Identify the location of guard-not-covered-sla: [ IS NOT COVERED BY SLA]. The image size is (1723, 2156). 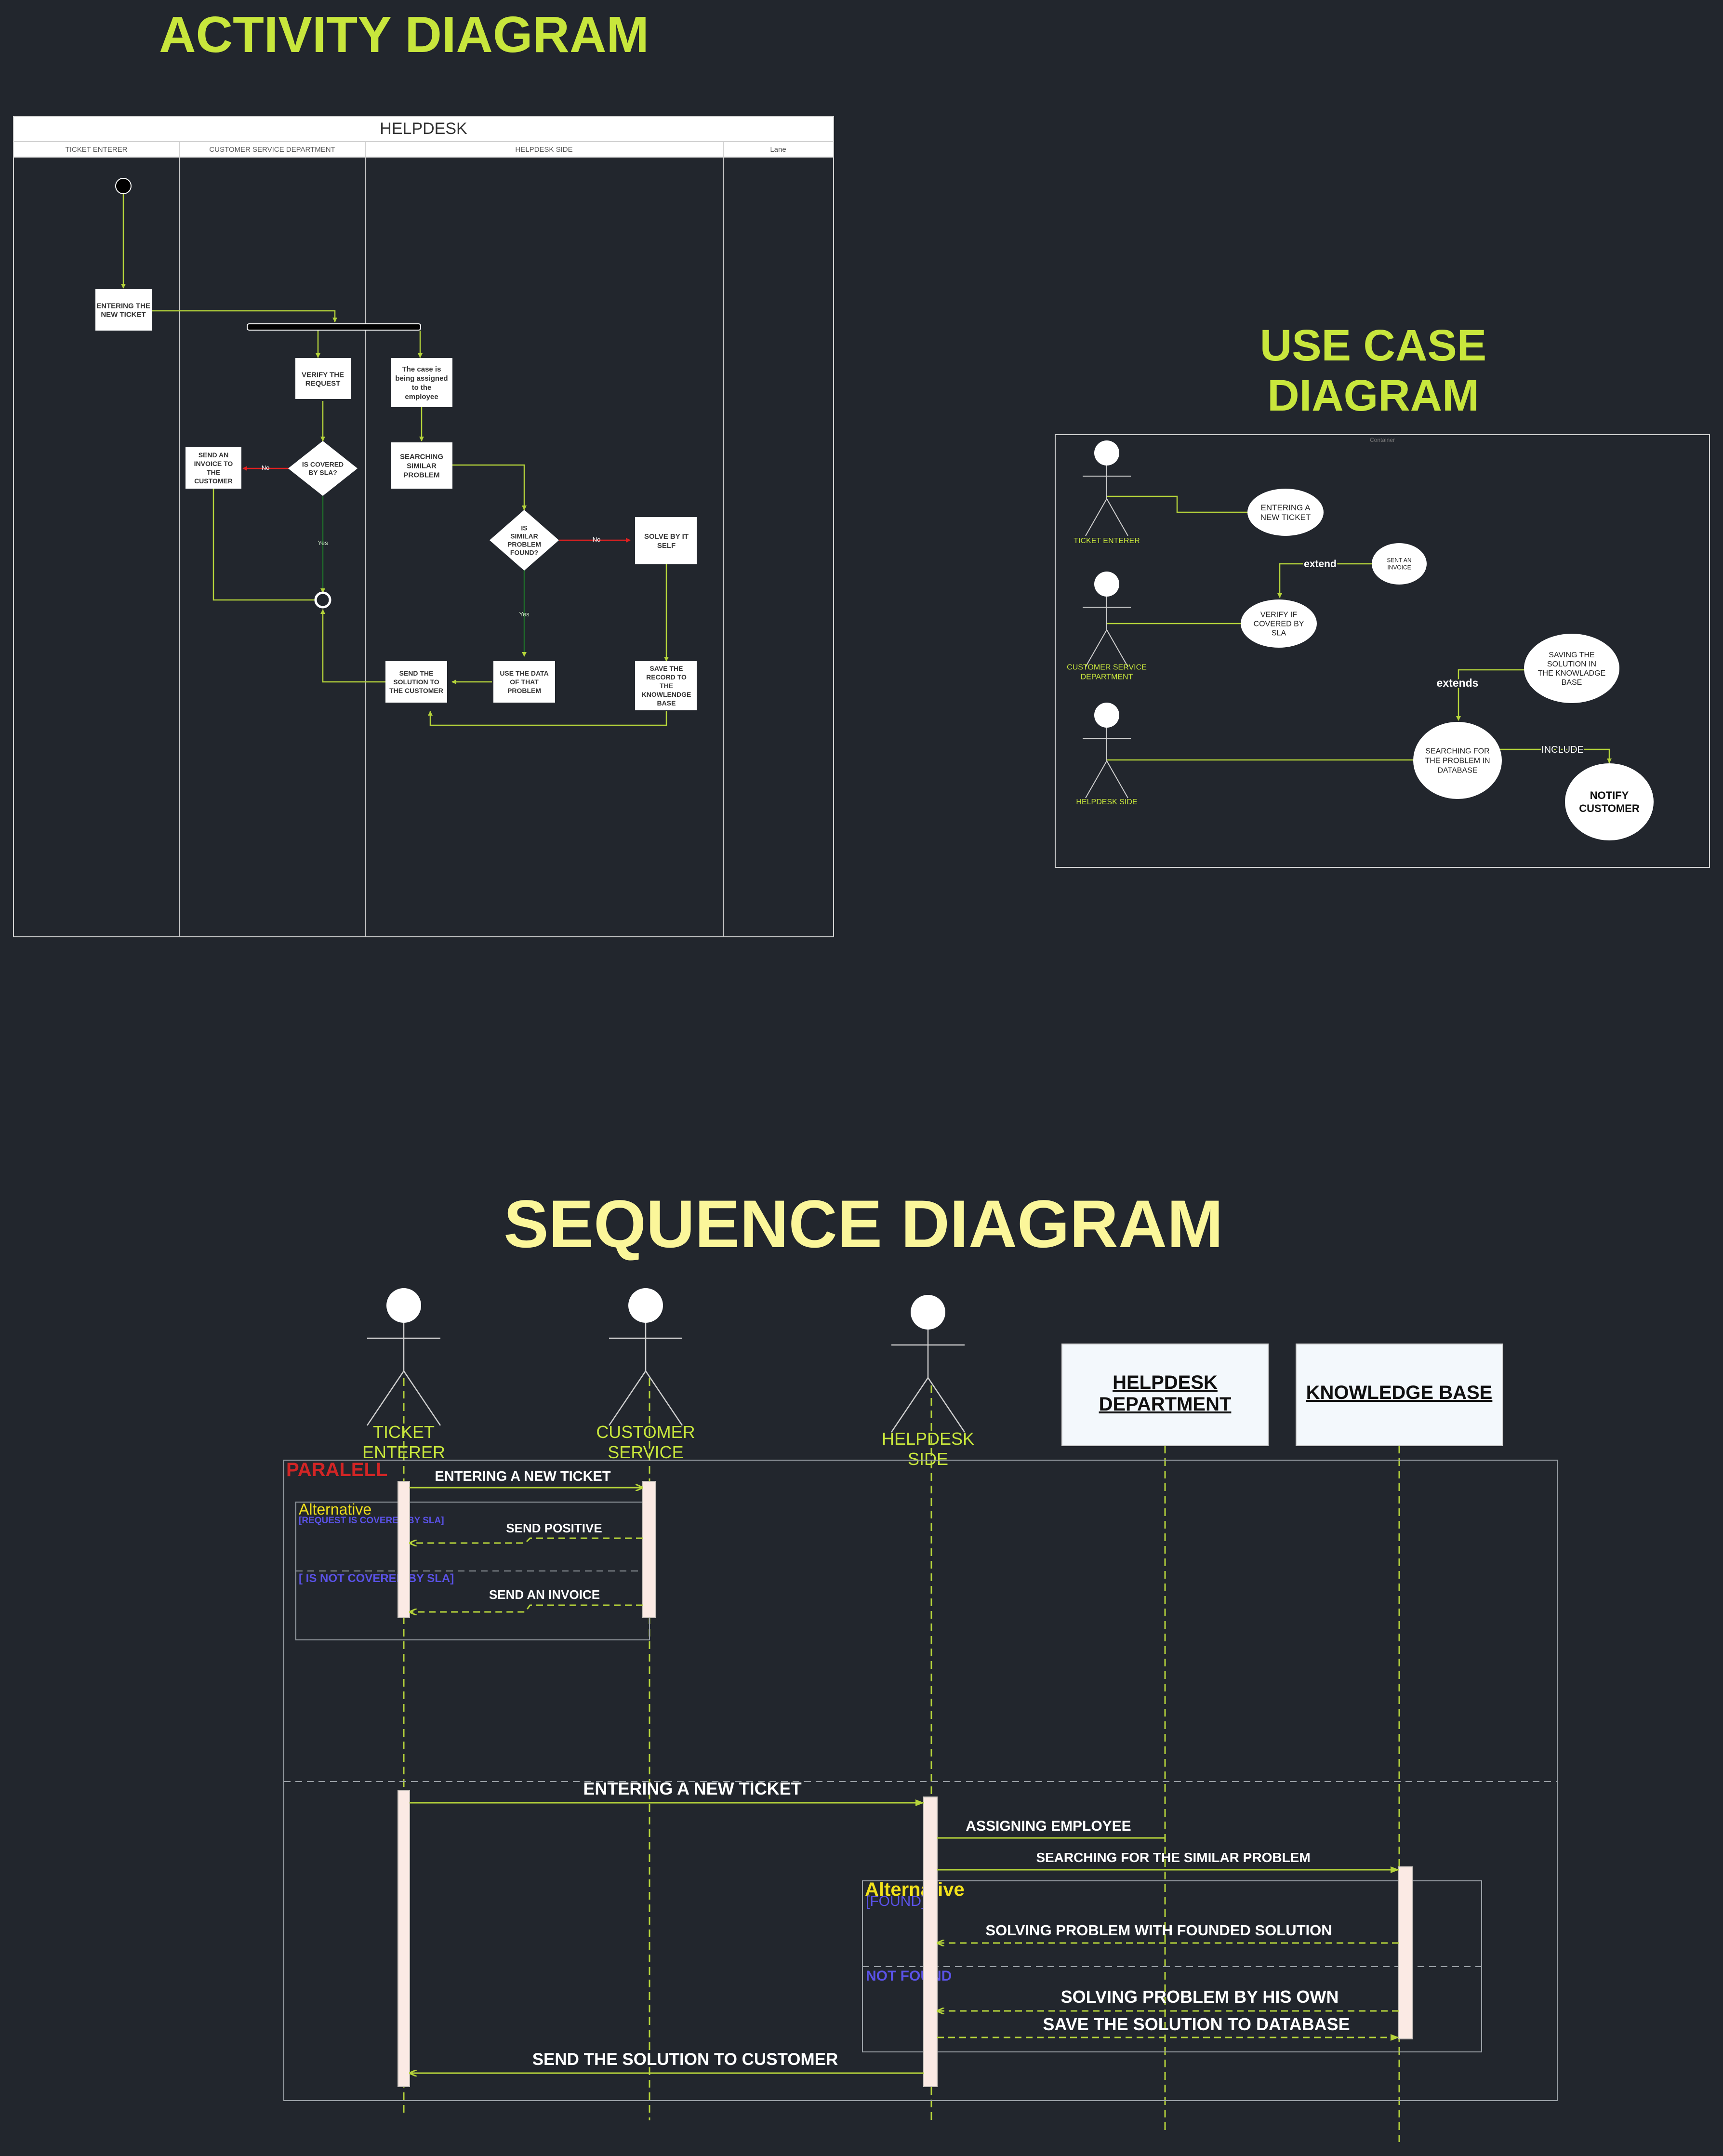
(376, 1578).